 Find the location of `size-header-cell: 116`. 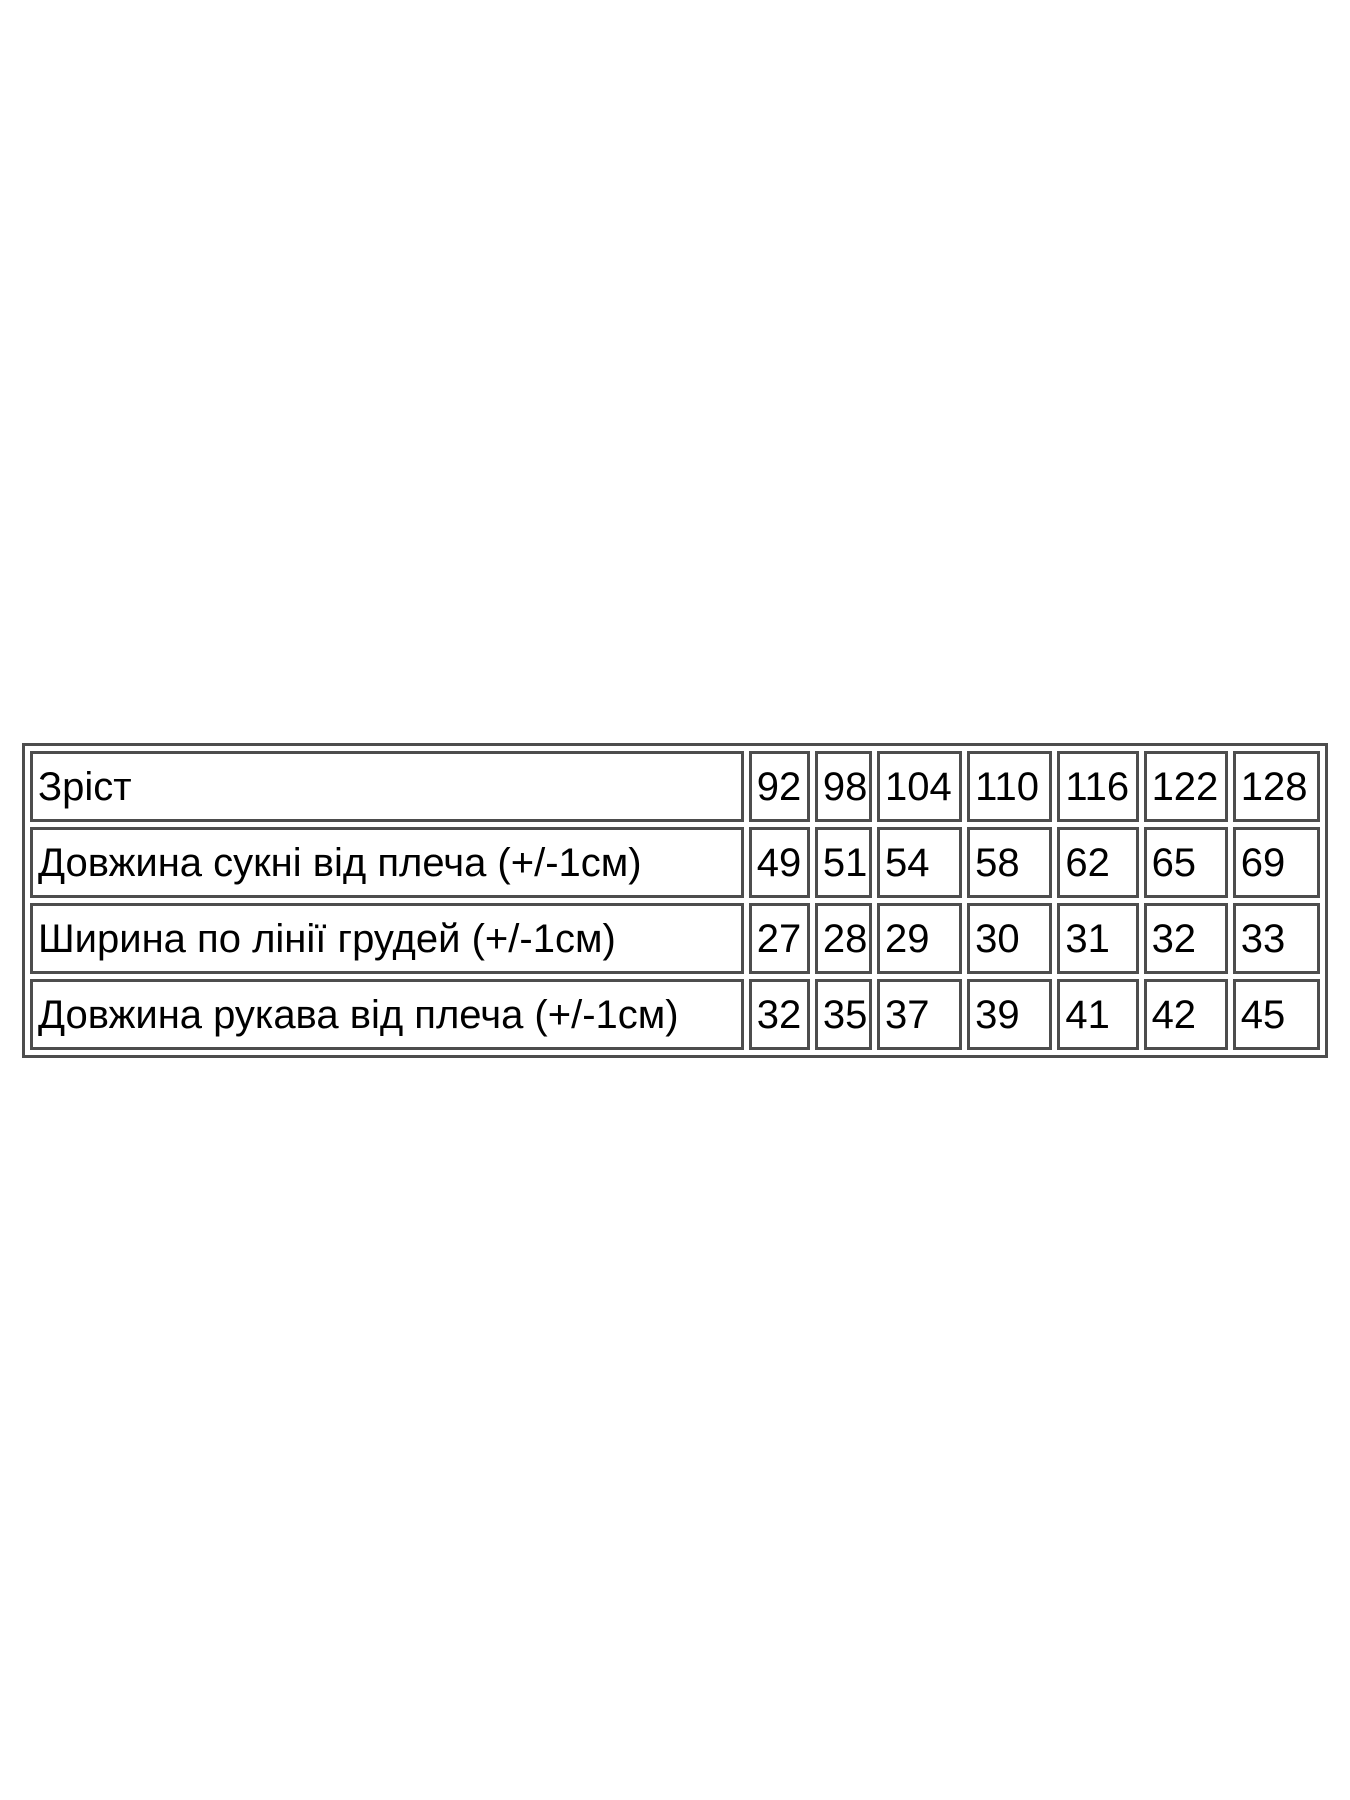

size-header-cell: 116 is located at coordinates (1098, 786).